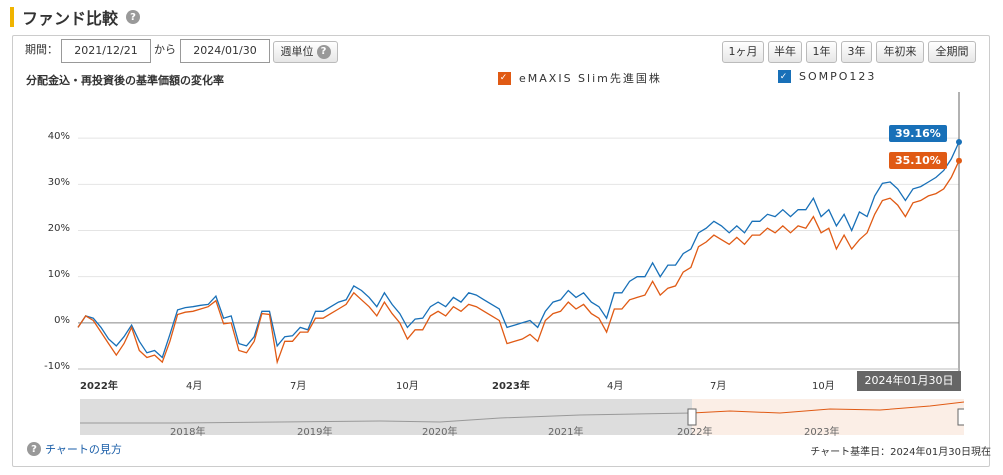  I want to click on range-1m-button: 1ヶ月, so click(743, 52).